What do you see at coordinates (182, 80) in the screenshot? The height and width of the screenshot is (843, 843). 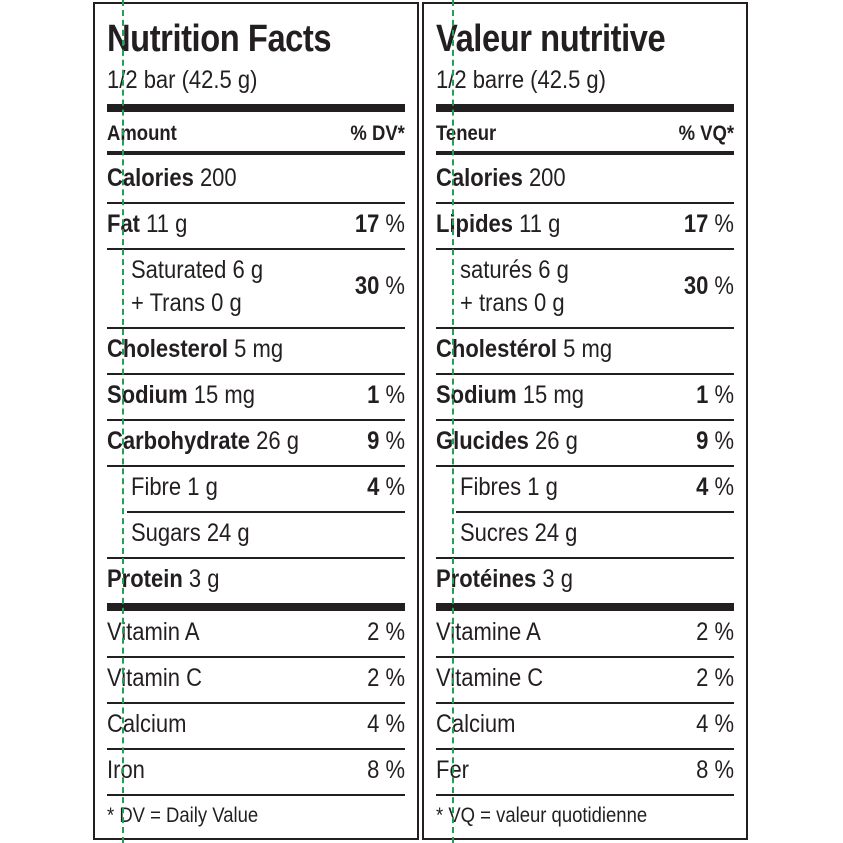 I see `serving-size: 1/2 bar (42.5 g)` at bounding box center [182, 80].